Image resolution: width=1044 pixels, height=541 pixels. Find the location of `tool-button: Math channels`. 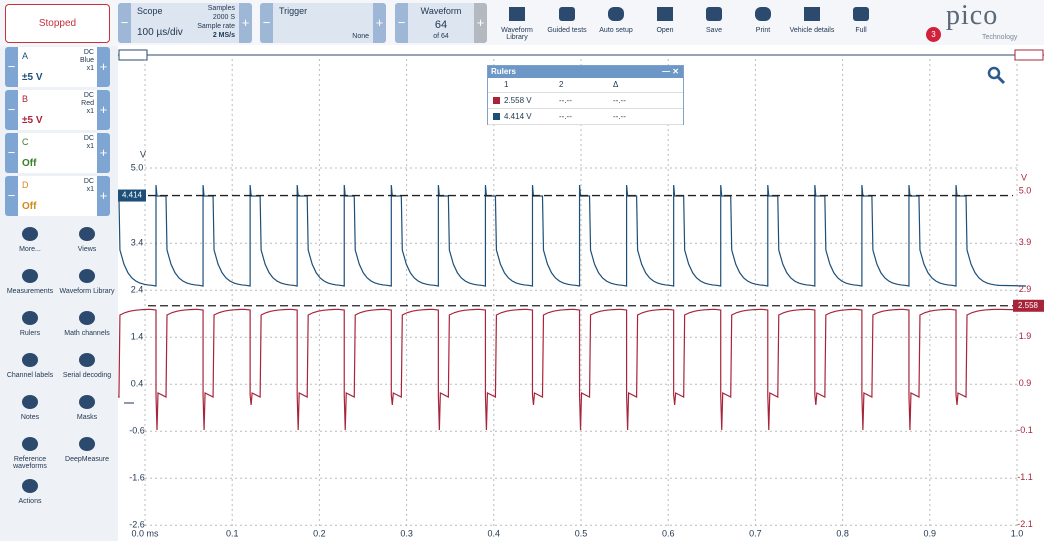

tool-button: Math channels is located at coordinates (87, 322).